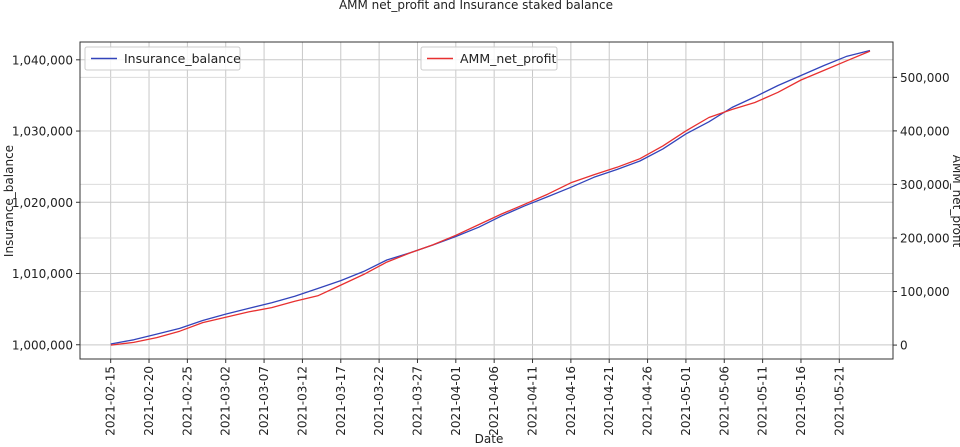  Describe the element at coordinates (925, 292) in the screenshot. I see `y-tick-label-right: 100,000` at that location.